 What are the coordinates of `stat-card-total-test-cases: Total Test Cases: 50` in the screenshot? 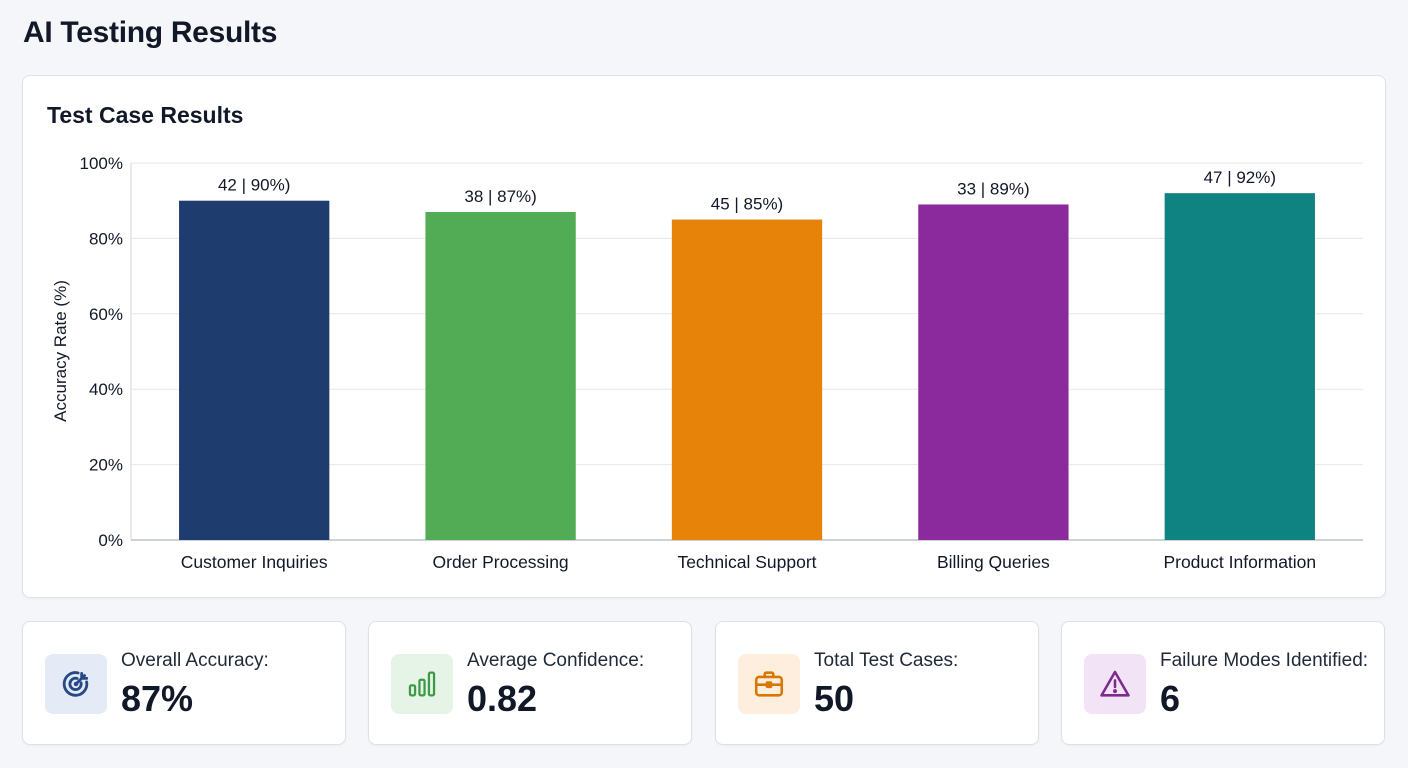 It's located at (877, 683).